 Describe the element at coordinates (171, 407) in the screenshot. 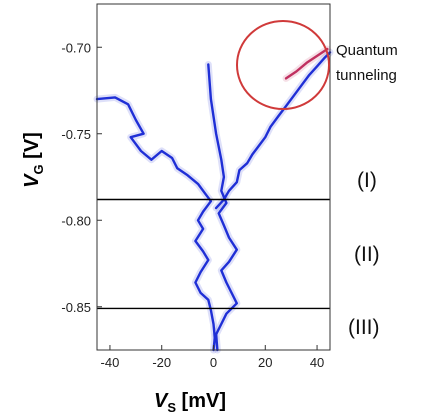

I see `x-axis-subscript: S` at that location.